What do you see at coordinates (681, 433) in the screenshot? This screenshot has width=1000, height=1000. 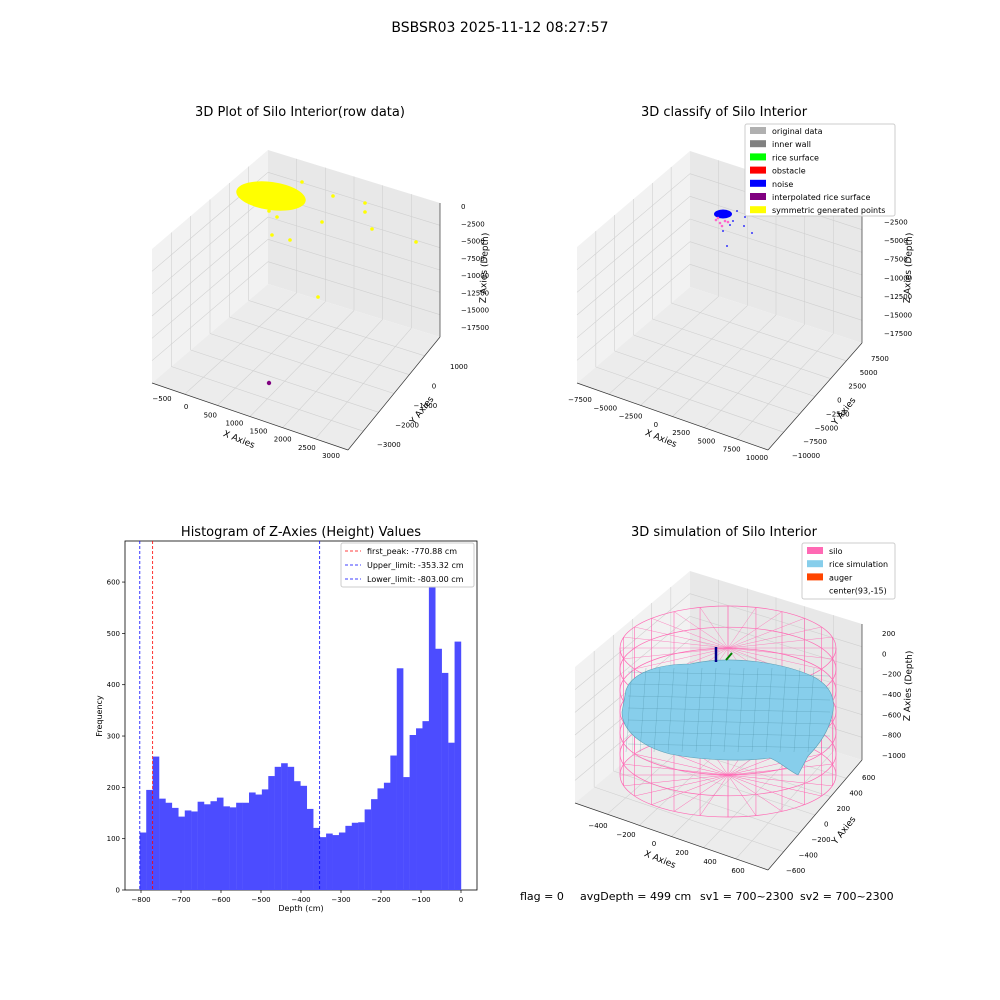 I see `classify-x-tick: 2500` at bounding box center [681, 433].